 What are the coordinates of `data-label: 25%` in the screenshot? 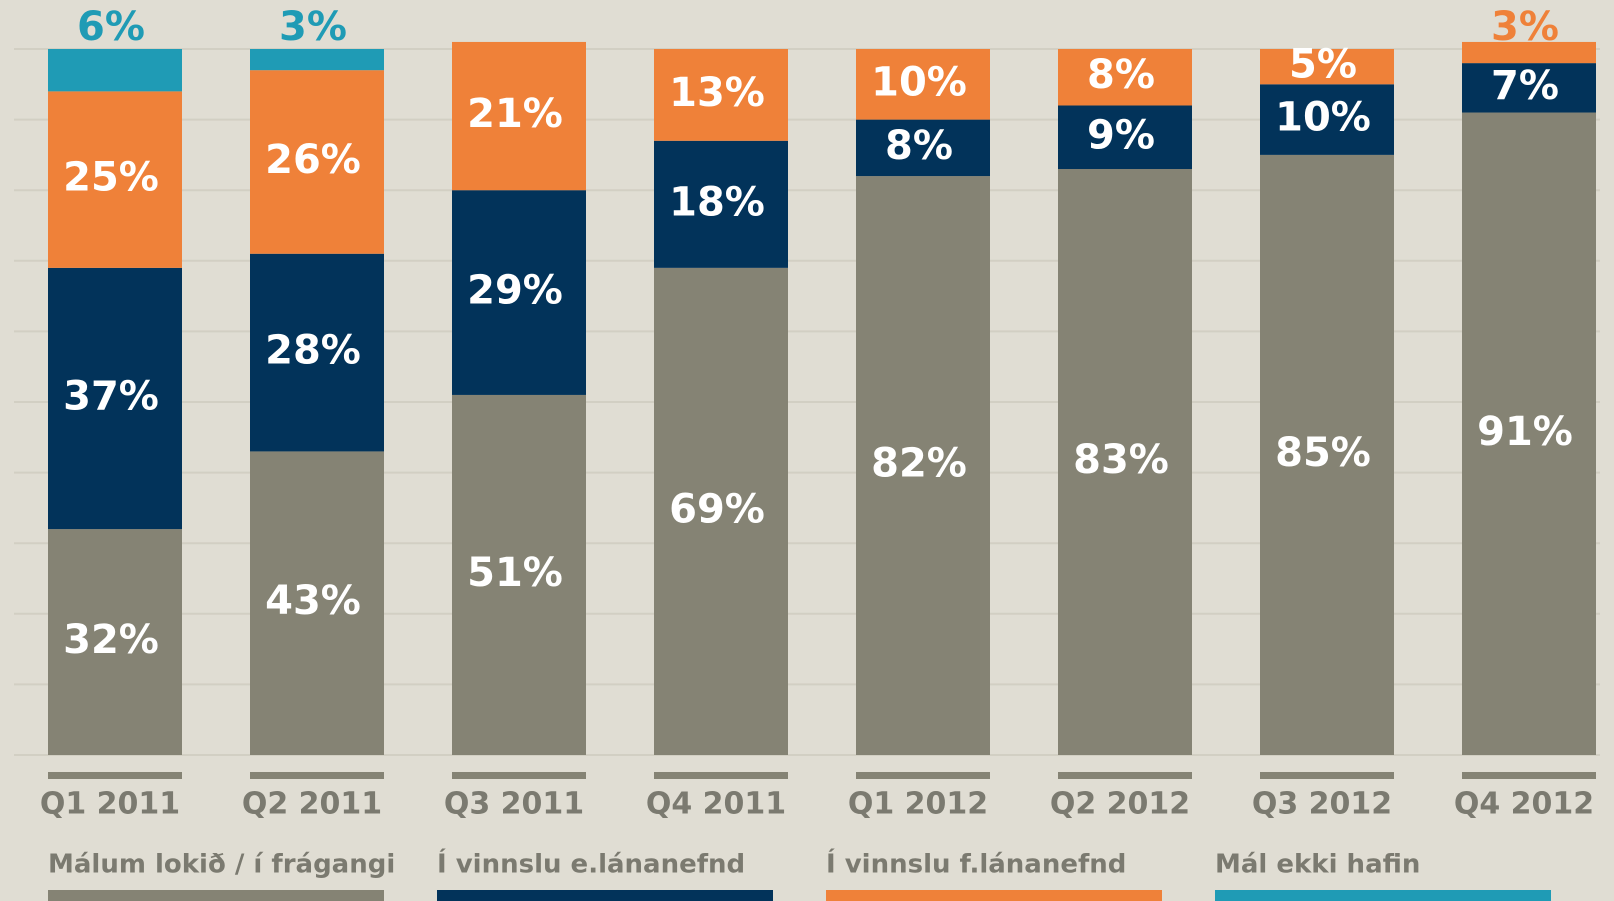 It's located at (111, 178).